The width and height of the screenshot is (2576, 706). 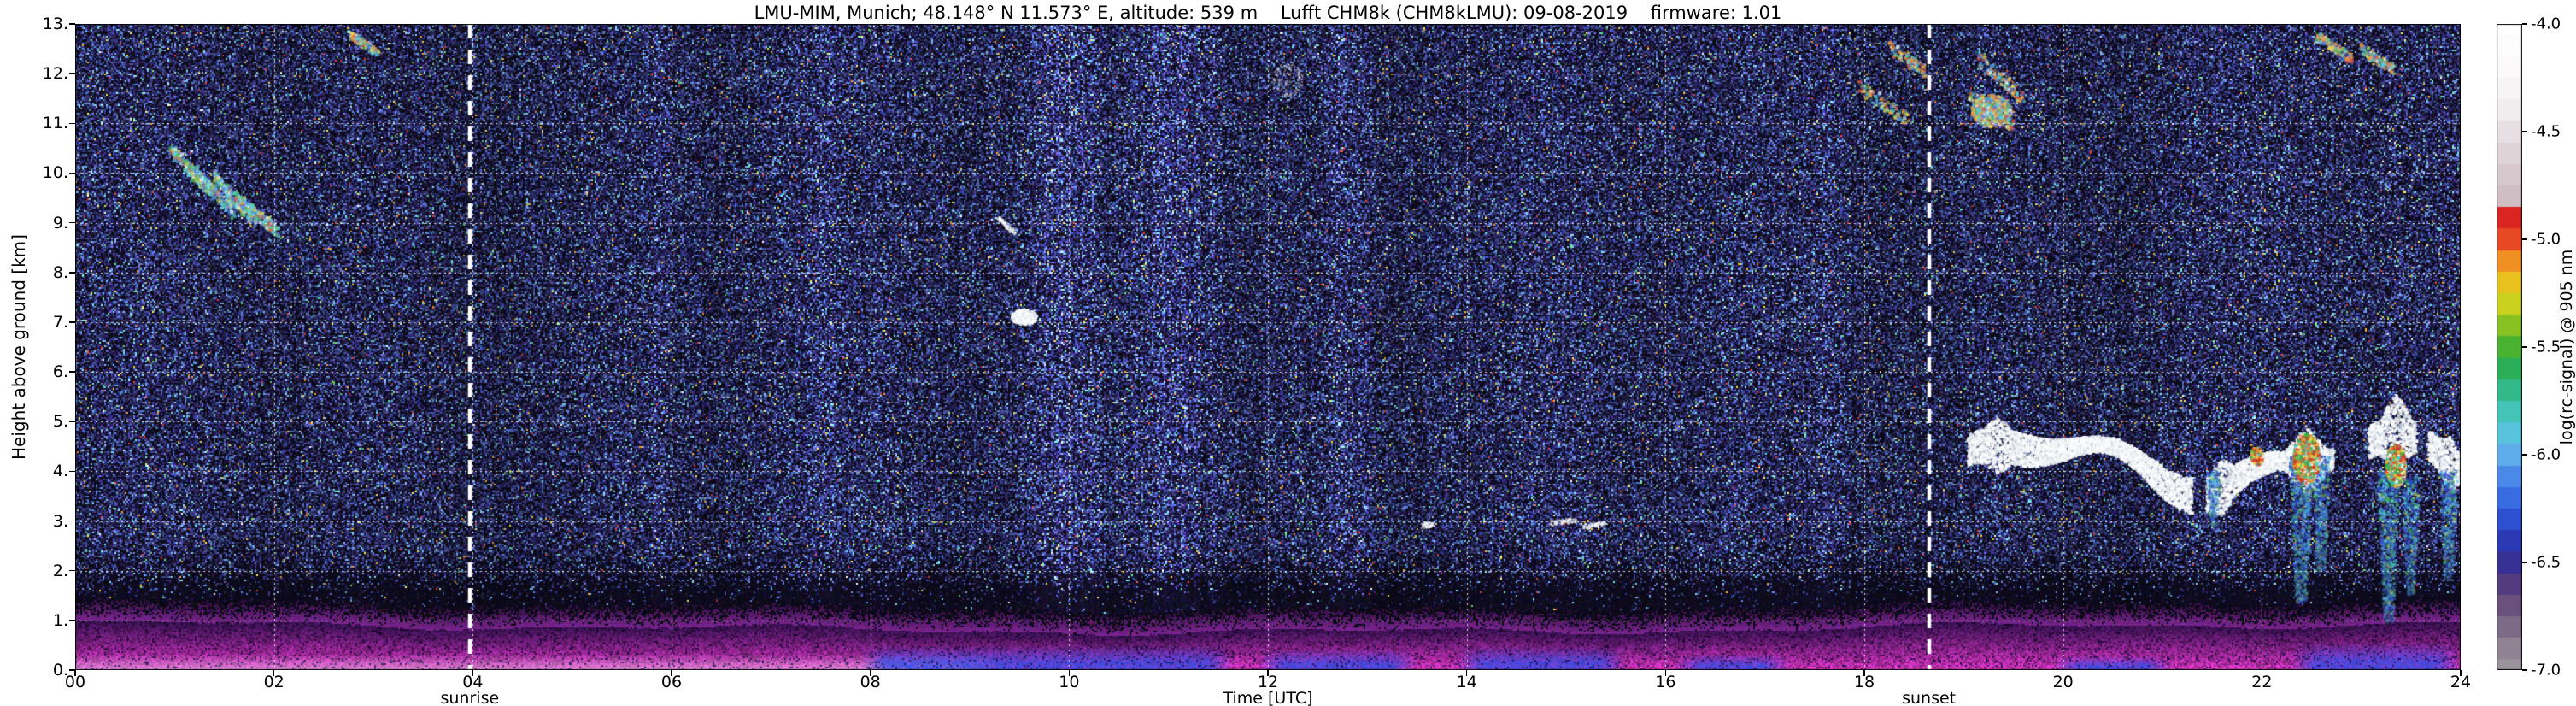 I want to click on colorbar-tick-label--4.0: -4.0, so click(x=2546, y=24).